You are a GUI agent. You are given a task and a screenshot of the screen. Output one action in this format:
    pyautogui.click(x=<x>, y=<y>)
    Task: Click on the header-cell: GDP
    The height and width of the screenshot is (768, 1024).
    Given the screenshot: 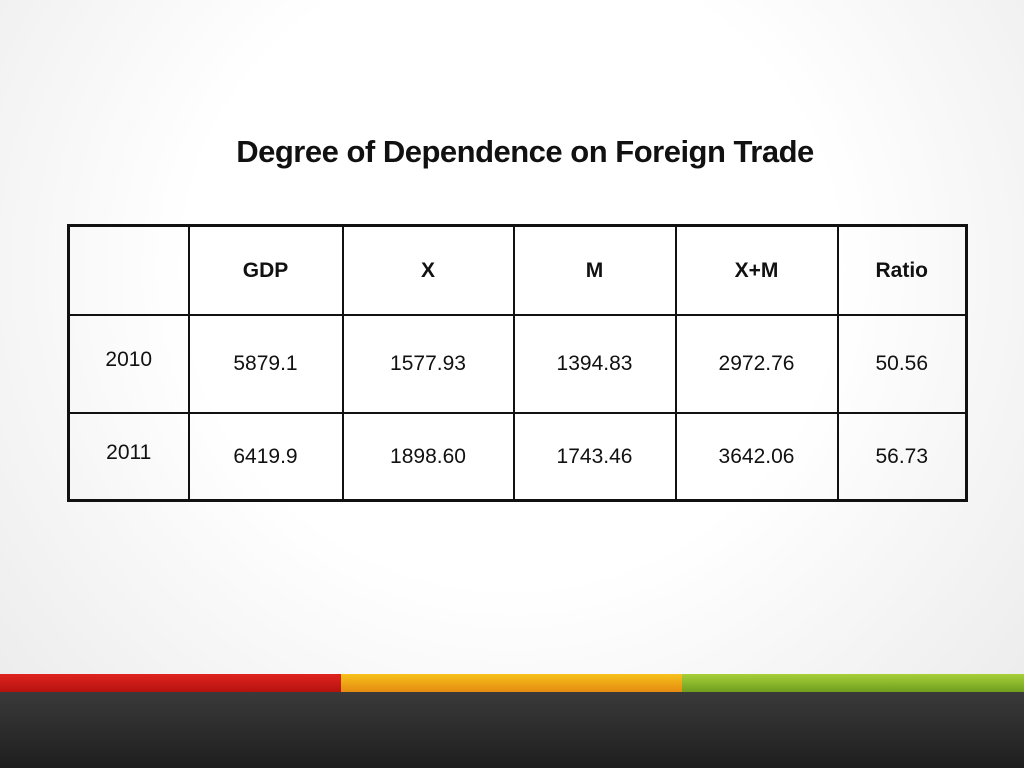 What is the action you would take?
    pyautogui.click(x=265, y=270)
    